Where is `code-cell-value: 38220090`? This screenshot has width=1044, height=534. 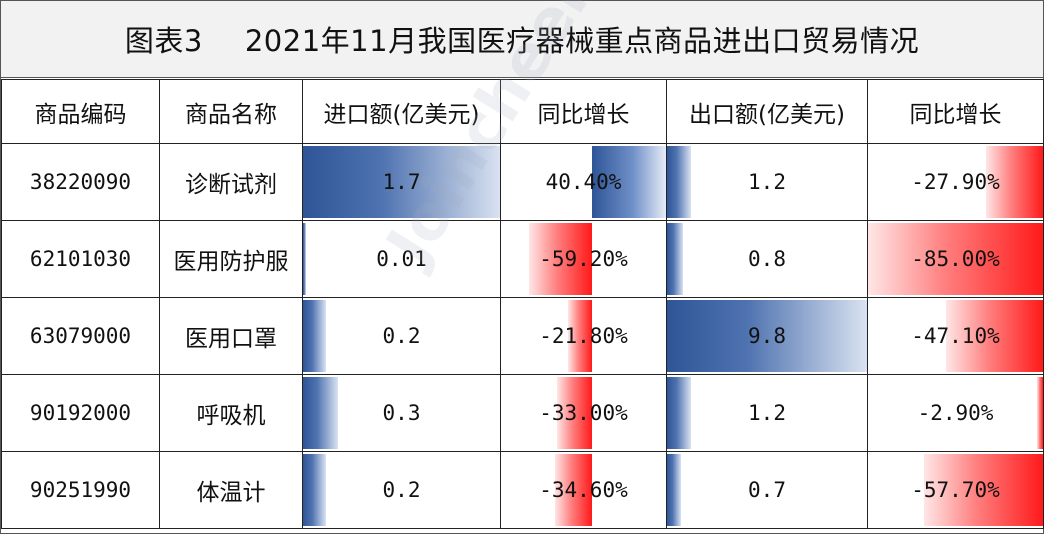 code-cell-value: 38220090 is located at coordinates (80, 182).